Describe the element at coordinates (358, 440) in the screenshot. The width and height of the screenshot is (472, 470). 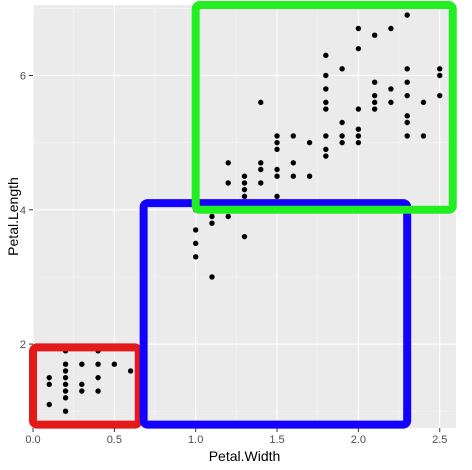
I see `x-tick-label: 2.0` at that location.